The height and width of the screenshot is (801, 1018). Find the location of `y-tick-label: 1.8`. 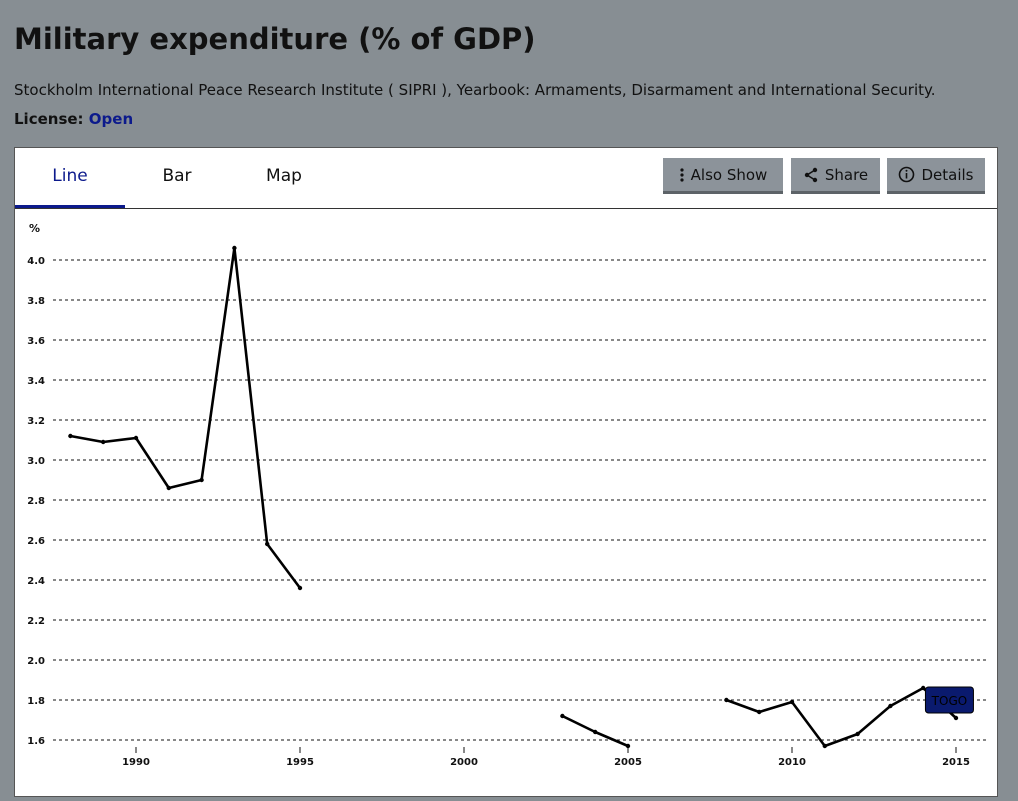

y-tick-label: 1.8 is located at coordinates (36, 701).